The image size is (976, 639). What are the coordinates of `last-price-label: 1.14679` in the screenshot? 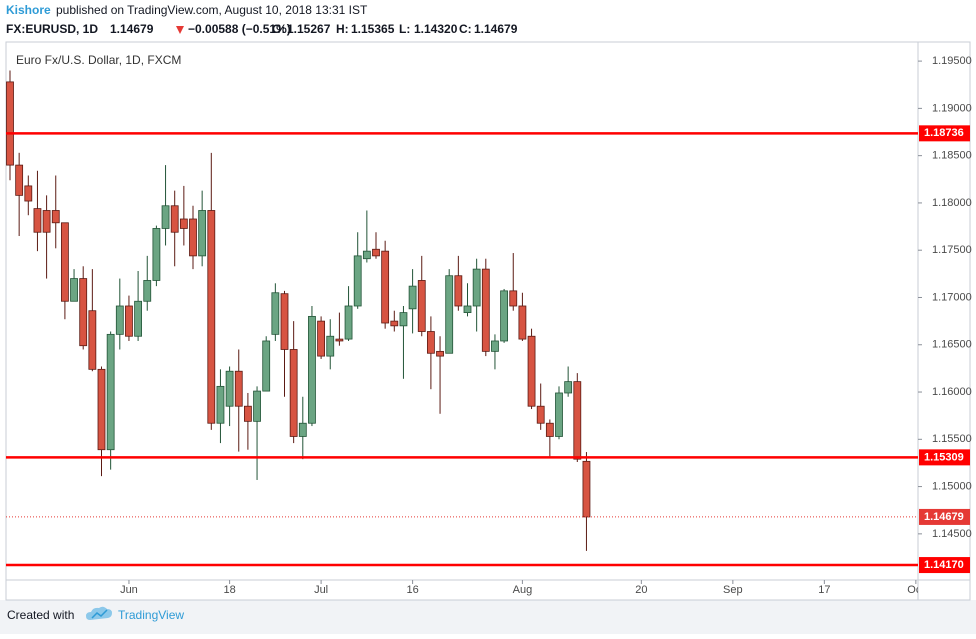 It's located at (944, 517).